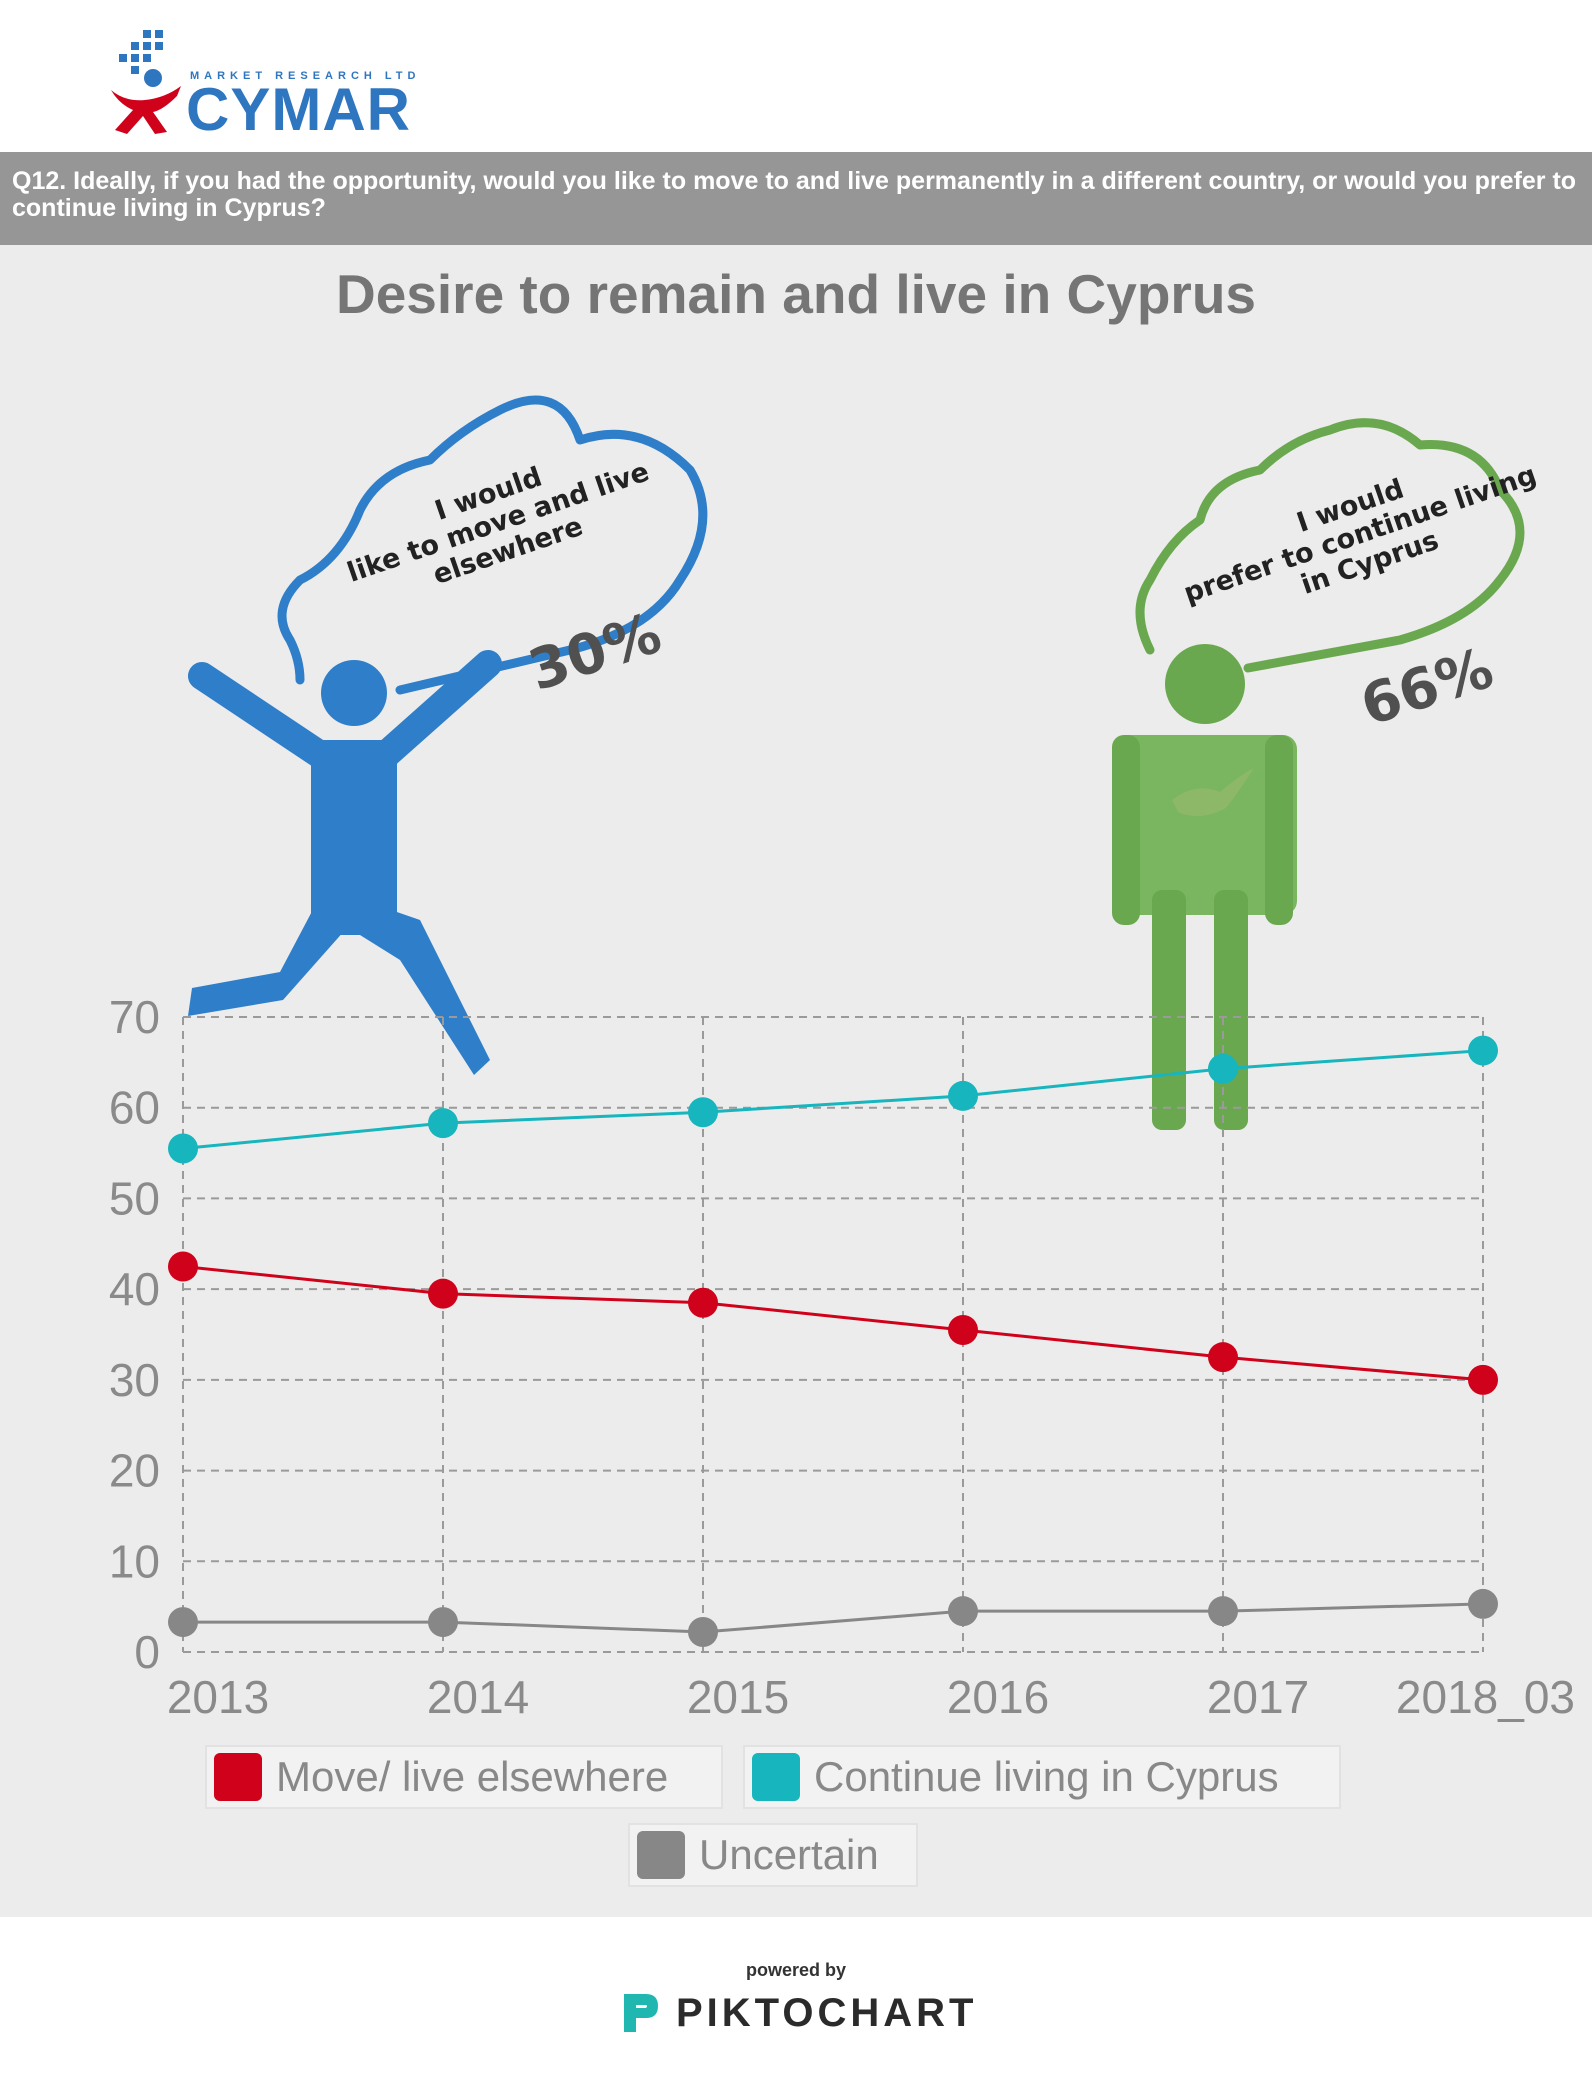  I want to click on x-tick-label: 2014, so click(478, 1697).